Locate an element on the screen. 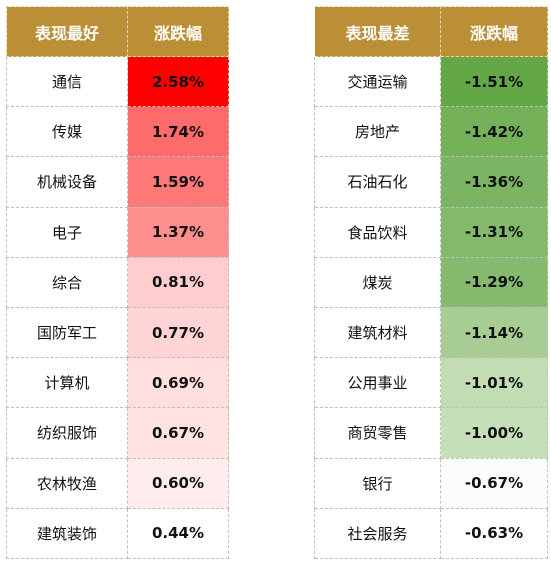 The width and height of the screenshot is (551, 568). table-row: 电子 1.37% 食品饮料 -1.31% is located at coordinates (277, 232).